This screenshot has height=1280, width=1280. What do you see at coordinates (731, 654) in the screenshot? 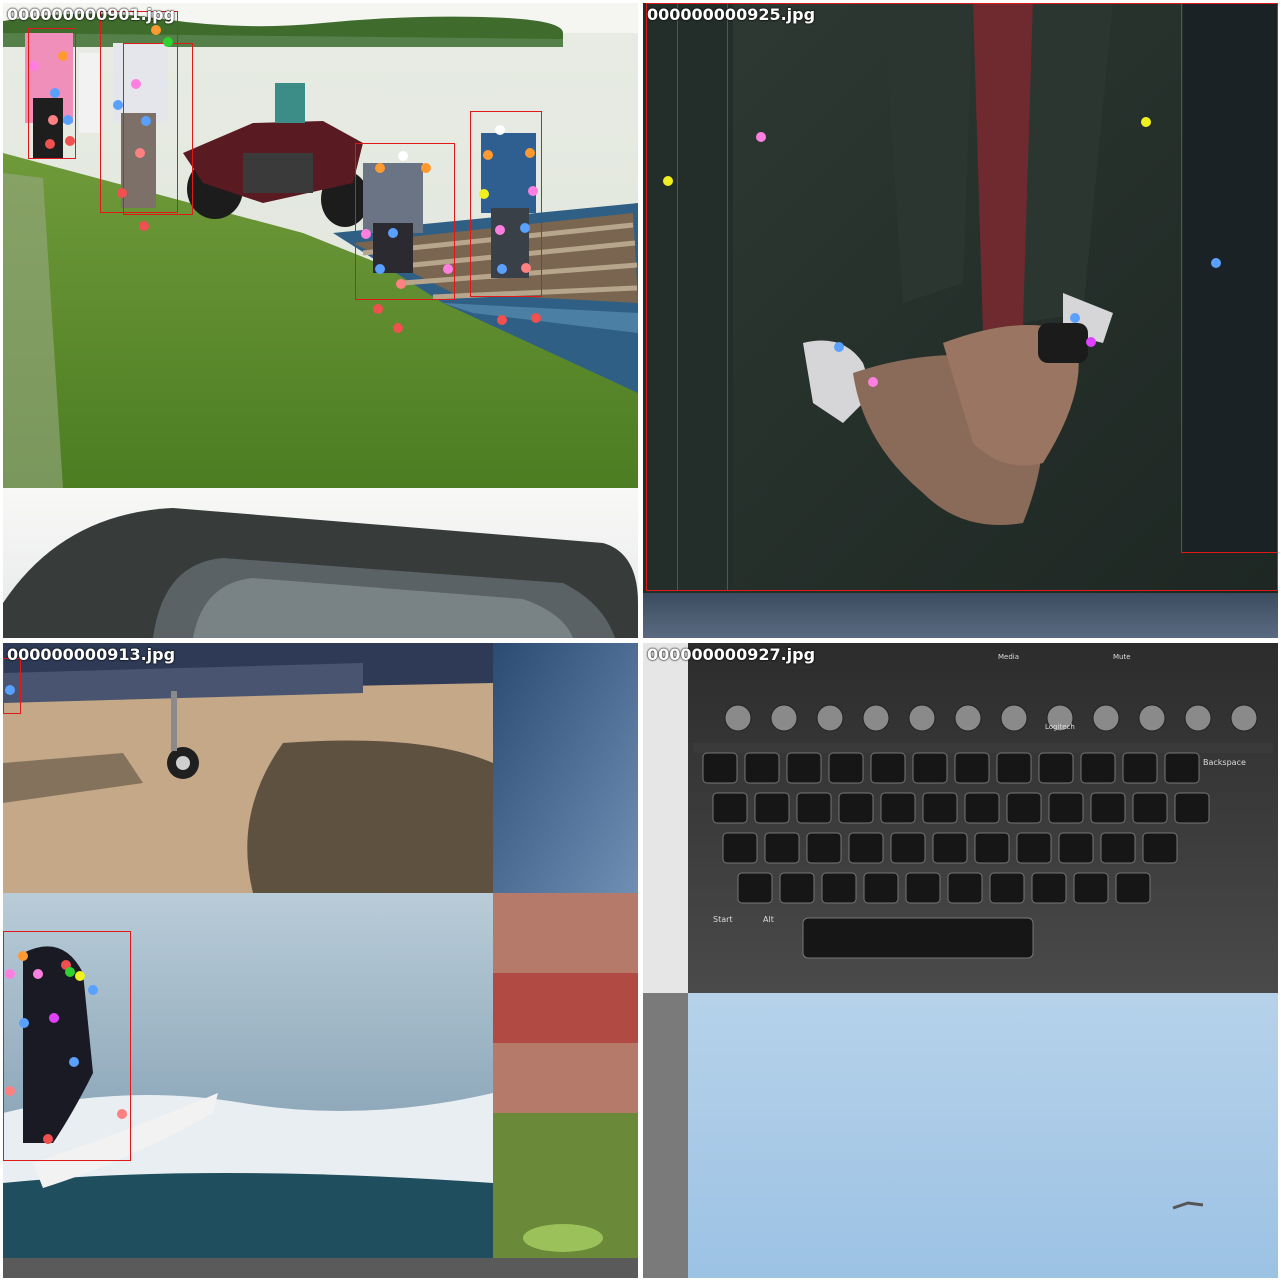
I see `image-filename-label: 000000000927.jpg` at bounding box center [731, 654].